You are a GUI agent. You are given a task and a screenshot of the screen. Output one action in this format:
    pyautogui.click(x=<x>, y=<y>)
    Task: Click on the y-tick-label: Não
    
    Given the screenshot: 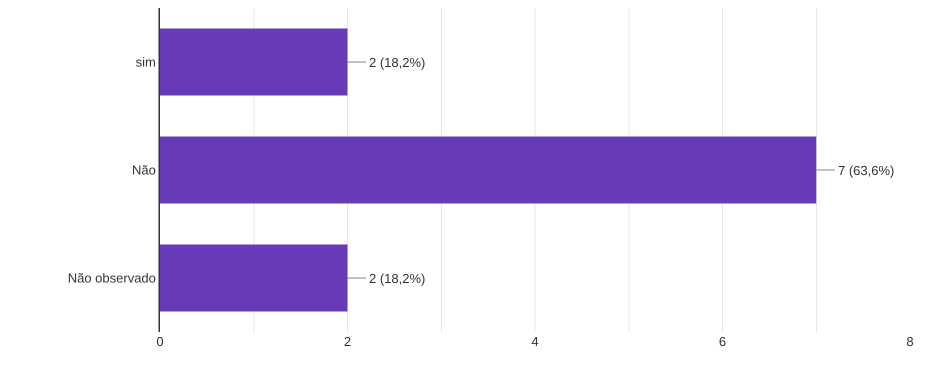 What is the action you would take?
    pyautogui.click(x=144, y=170)
    